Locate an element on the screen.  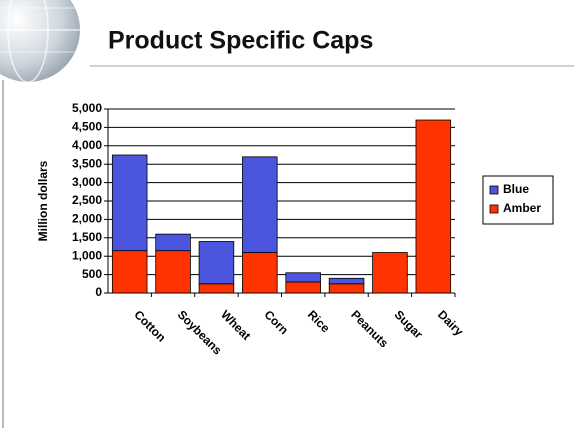
legend-box is located at coordinates (518, 200).